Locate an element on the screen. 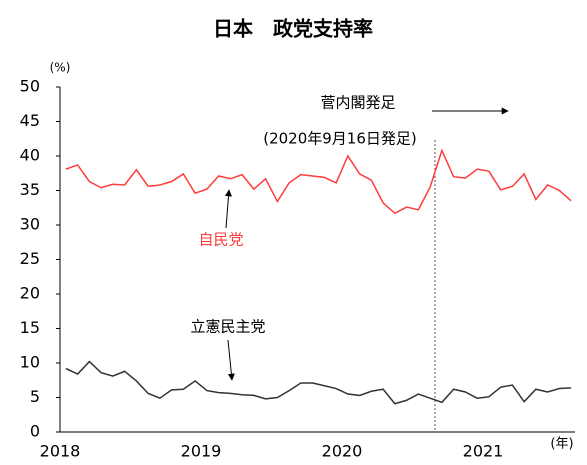 Image resolution: width=587 pixels, height=465 pixels. annotation: 菅内閣発足 is located at coordinates (357, 103).